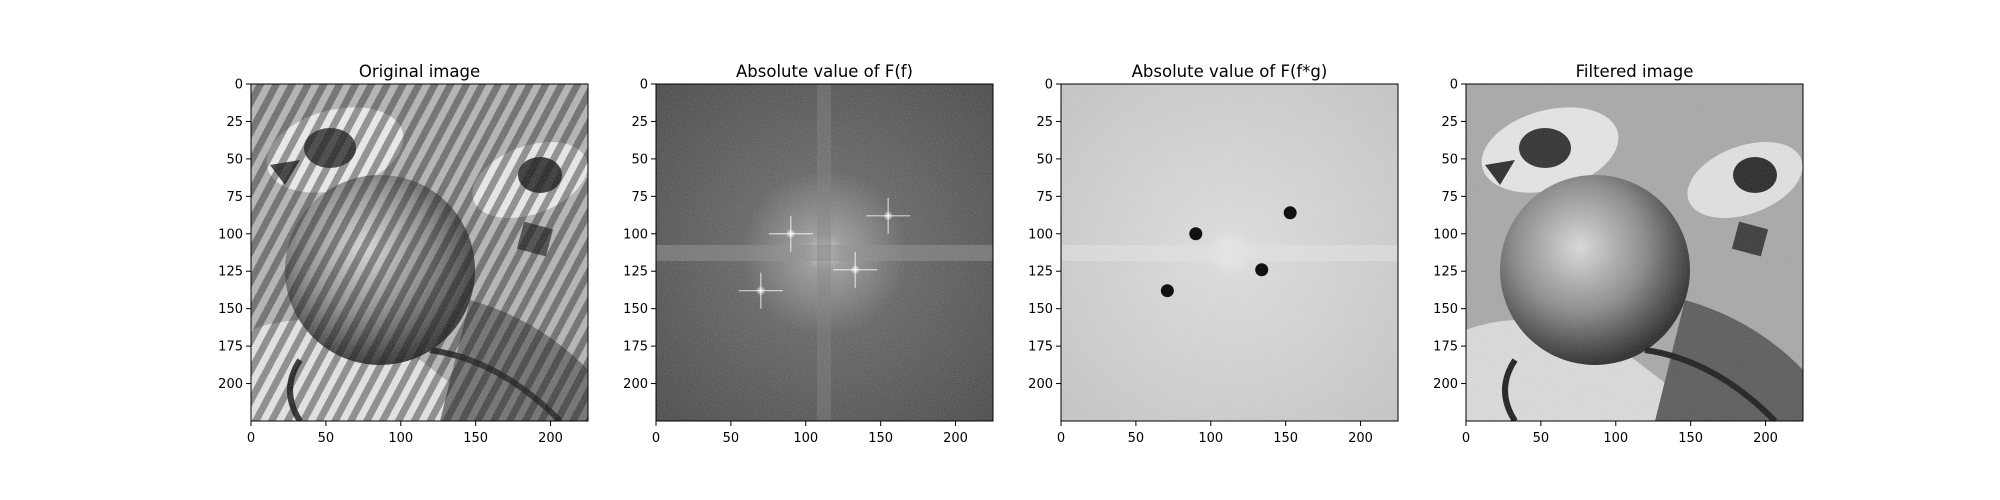 Image resolution: width=2000 pixels, height=500 pixels. What do you see at coordinates (1230, 71) in the screenshot?
I see `panel-title: Absolute value of F(f*g)` at bounding box center [1230, 71].